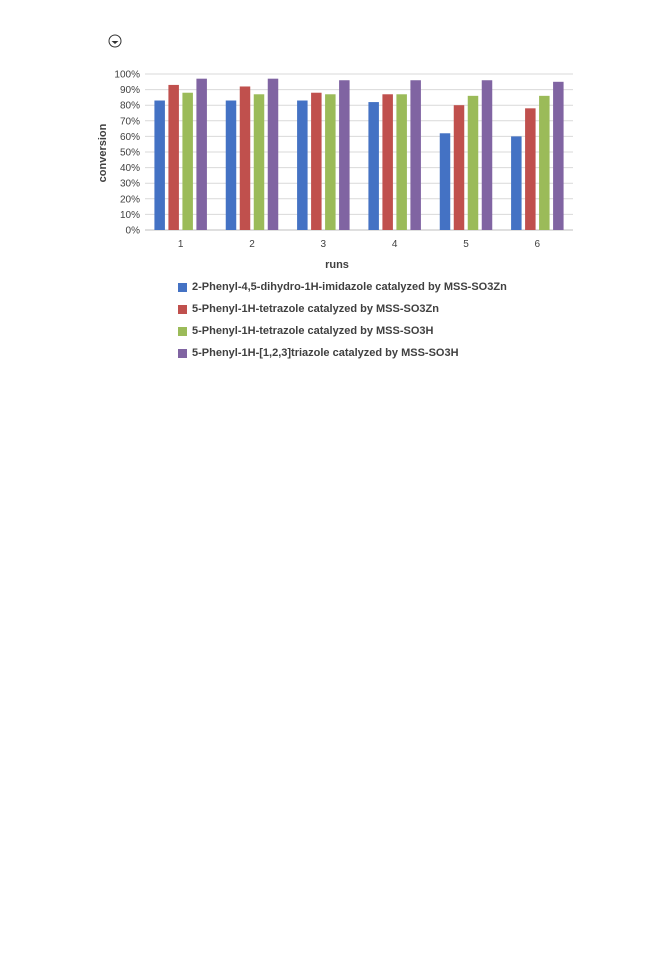 The height and width of the screenshot is (960, 672). I want to click on x-axis-ticks: 1 2 3 4 5 6, so click(359, 244).